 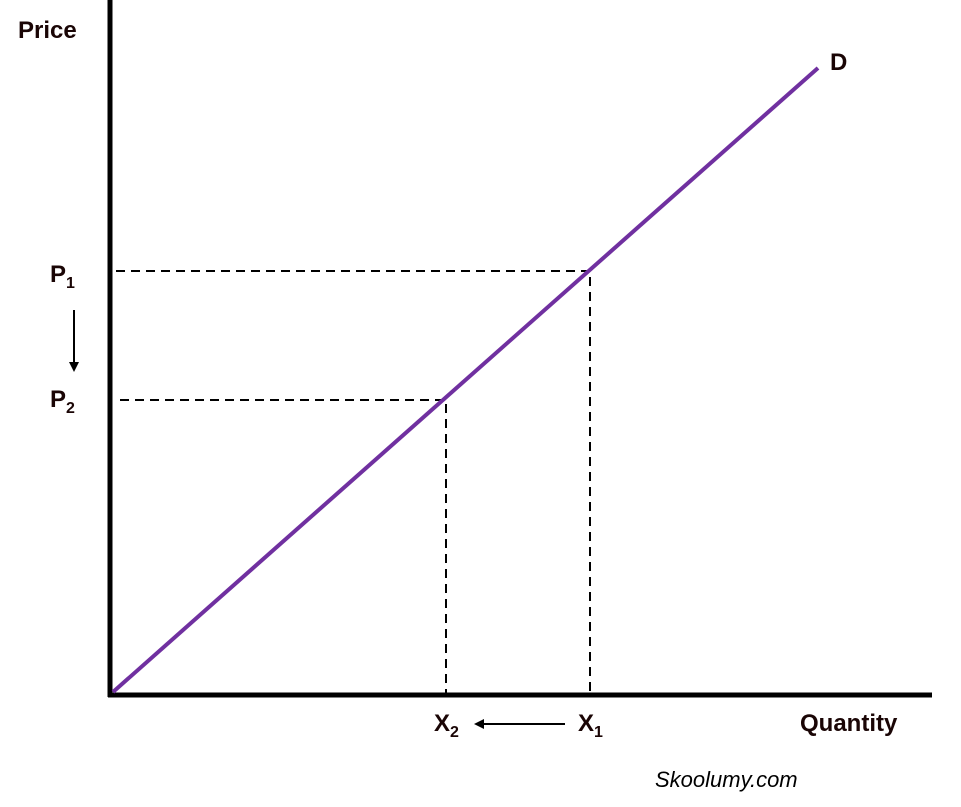 What do you see at coordinates (70, 408) in the screenshot?
I see `price-label-sub: 2` at bounding box center [70, 408].